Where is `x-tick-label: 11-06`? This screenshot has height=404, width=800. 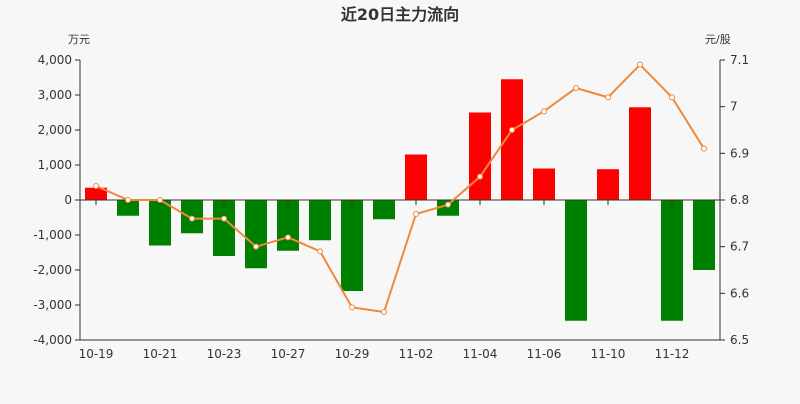 x-tick-label: 11-06 is located at coordinates (544, 354).